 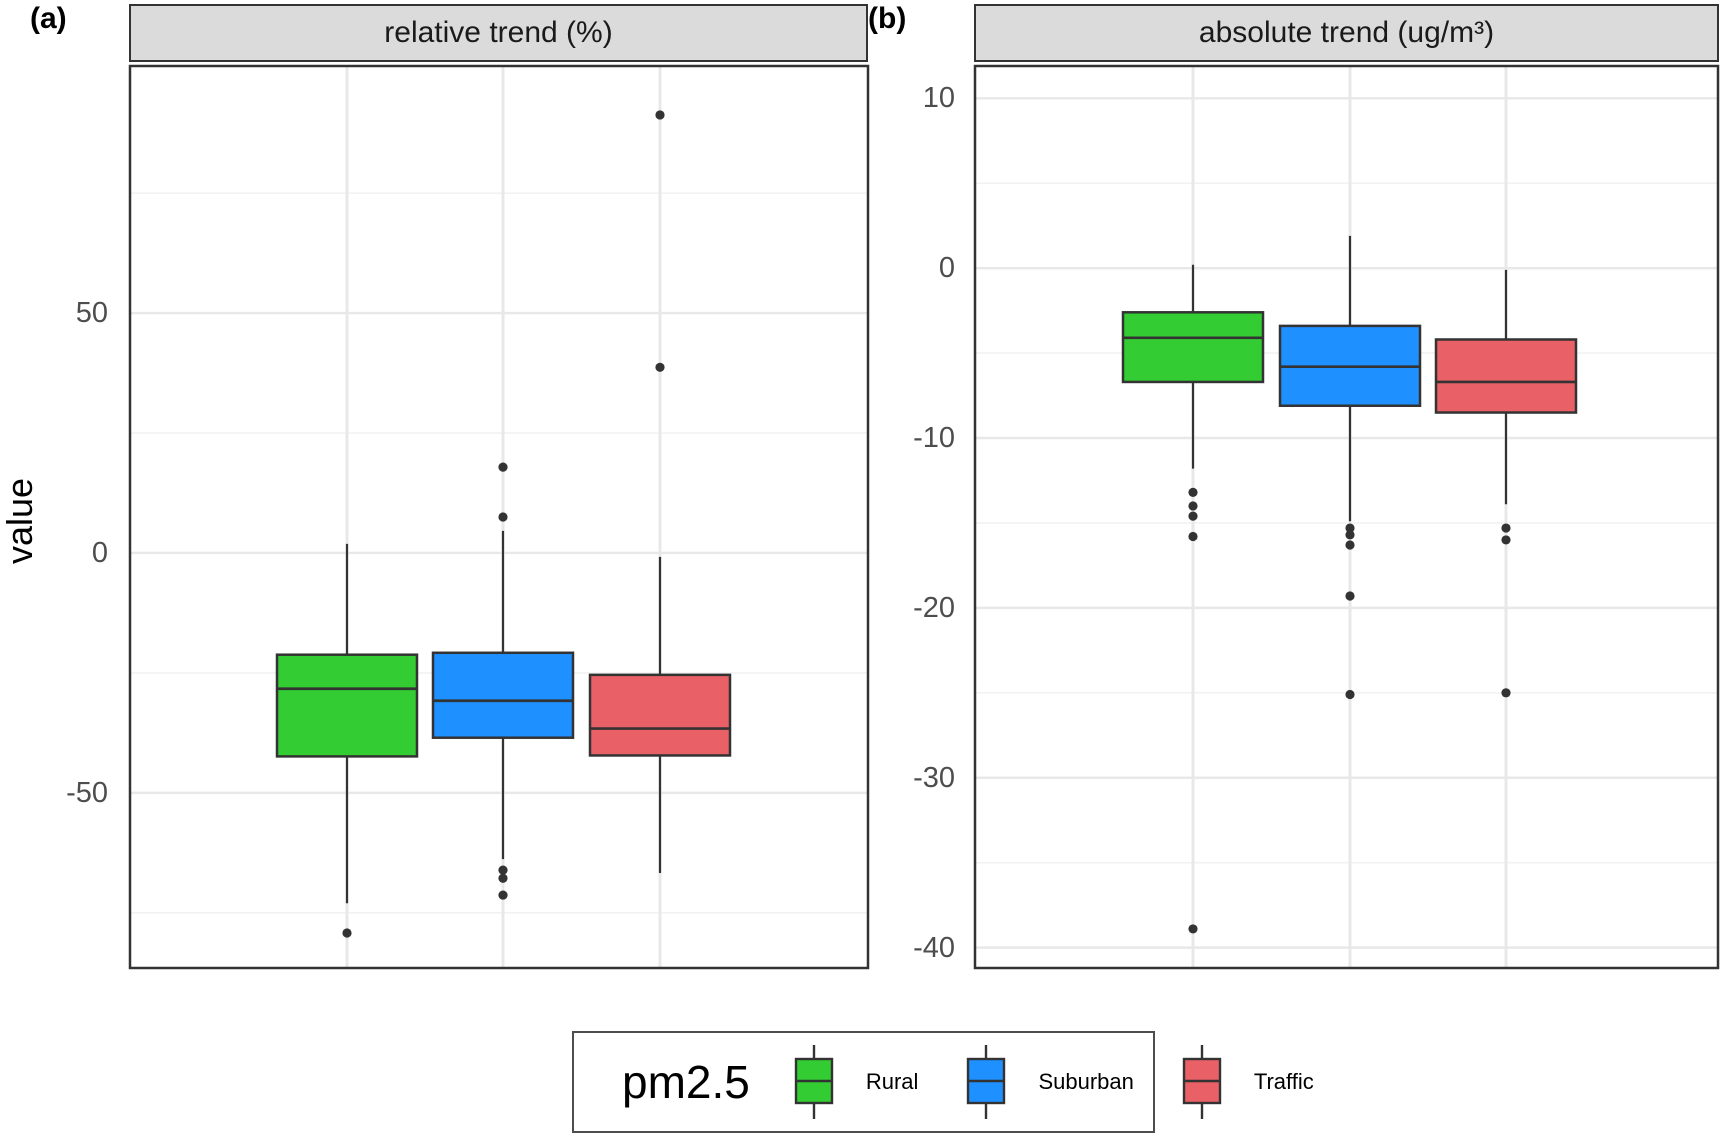 What do you see at coordinates (87, 792) in the screenshot?
I see `y-tick-label: -50` at bounding box center [87, 792].